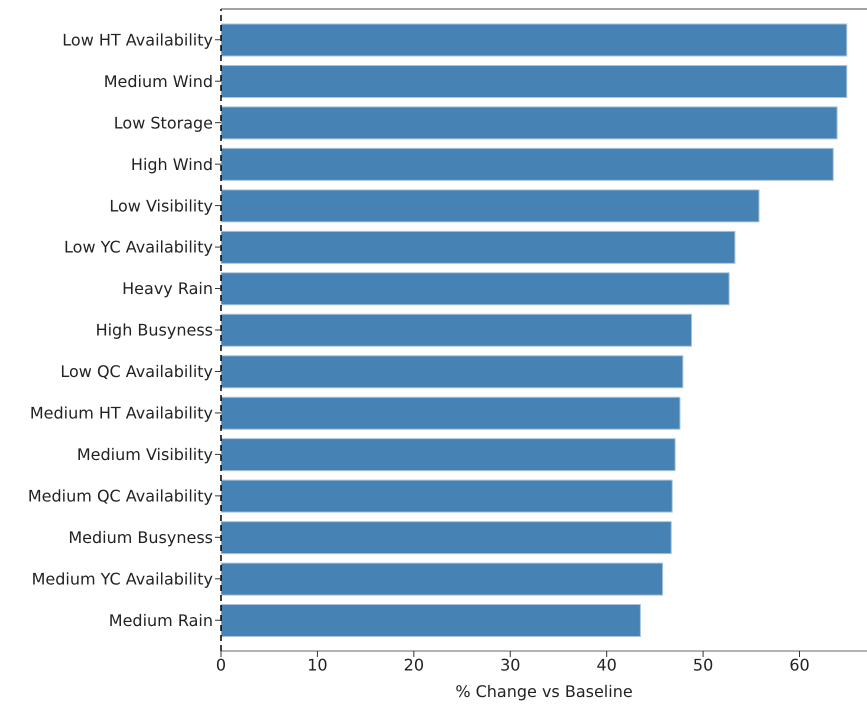 Image resolution: width=867 pixels, height=711 pixels. Describe the element at coordinates (544, 691) in the screenshot. I see `x-axis-title: % Change vs Baseline` at that location.